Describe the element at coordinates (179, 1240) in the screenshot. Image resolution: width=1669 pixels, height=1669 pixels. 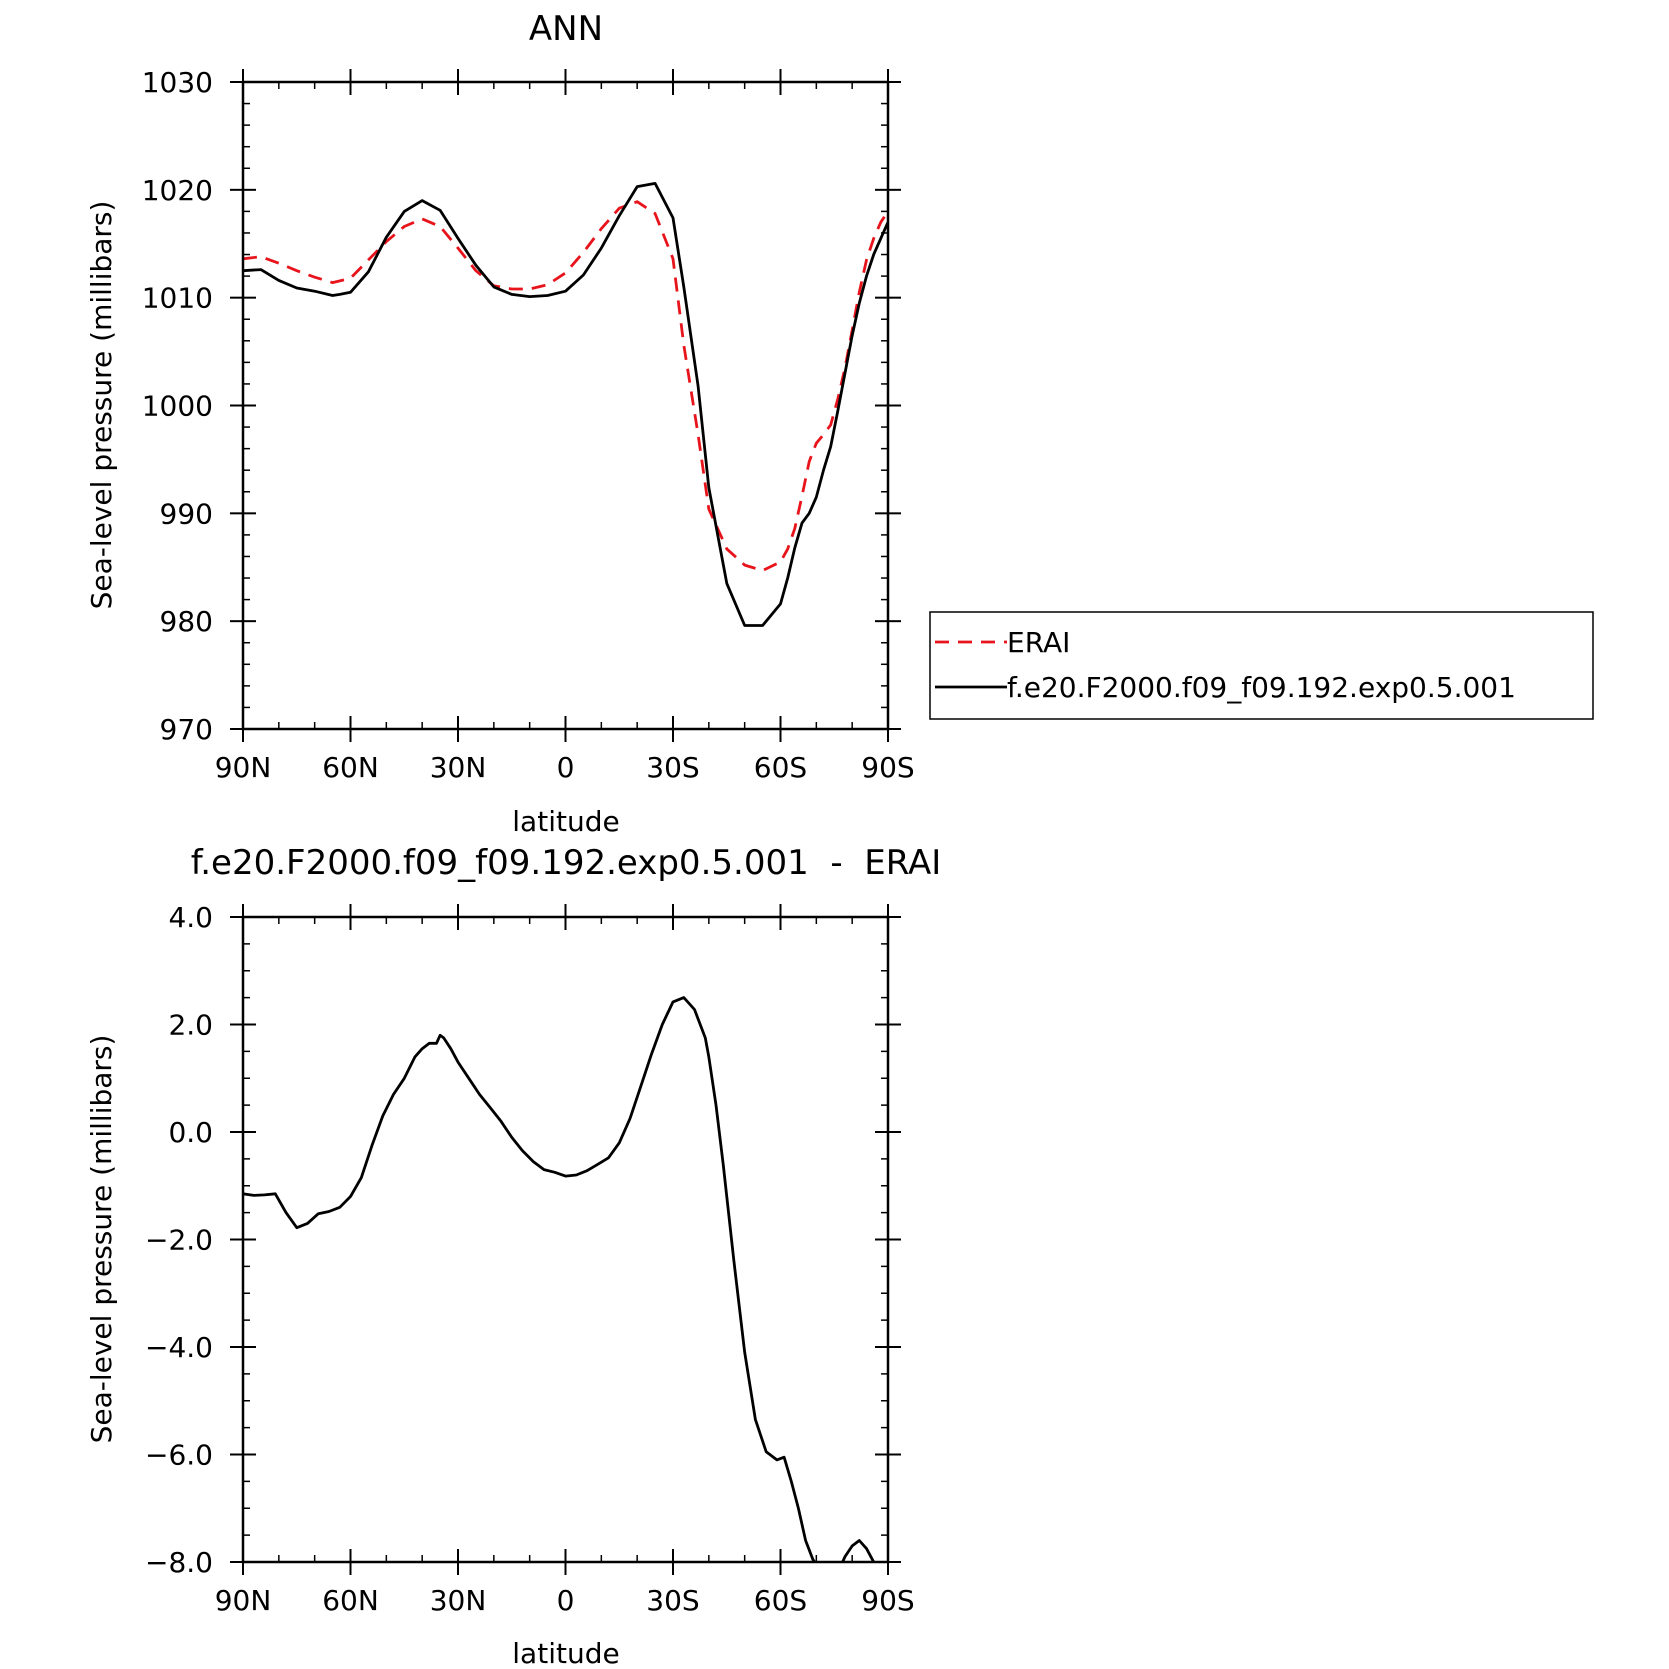
I see `y-tick-label: −2.0` at that location.